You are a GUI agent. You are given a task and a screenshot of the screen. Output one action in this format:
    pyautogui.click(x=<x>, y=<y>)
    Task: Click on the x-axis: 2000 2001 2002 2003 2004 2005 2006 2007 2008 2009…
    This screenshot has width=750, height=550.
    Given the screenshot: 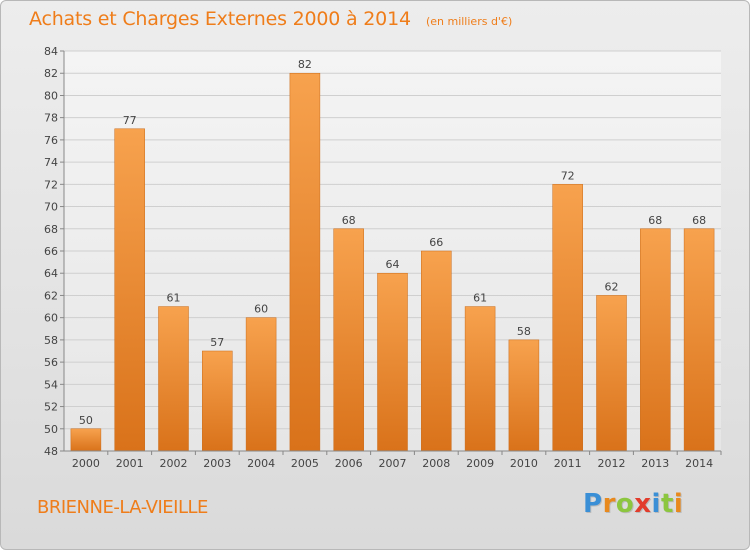 What is the action you would take?
    pyautogui.click(x=393, y=460)
    